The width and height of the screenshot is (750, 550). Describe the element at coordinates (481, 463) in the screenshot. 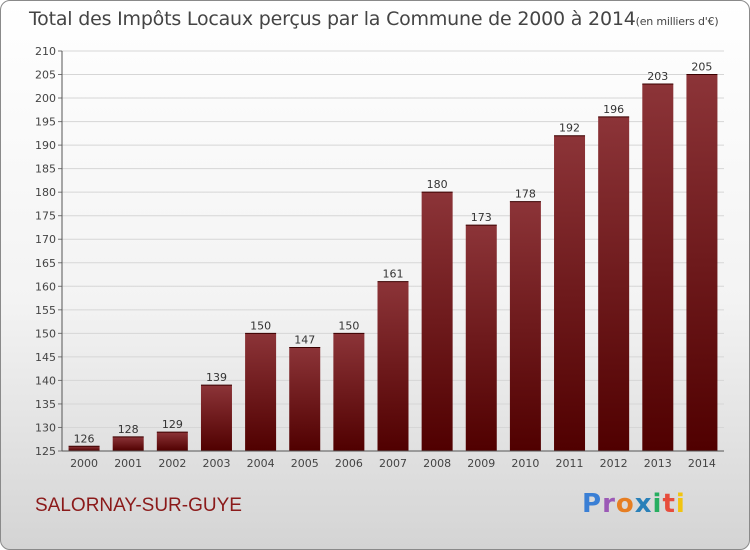

I see `x-tick-label: 2009` at that location.